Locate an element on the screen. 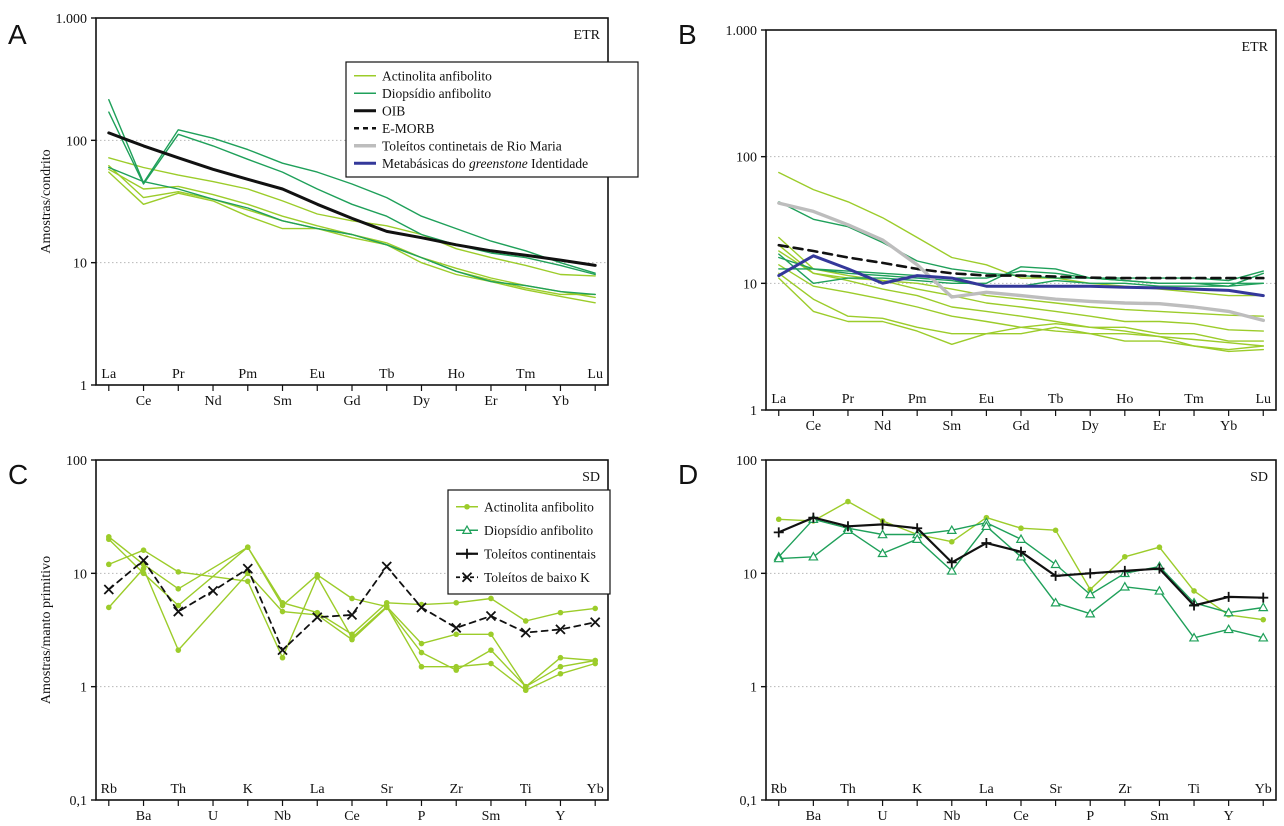  x-tick-label: Sr is located at coordinates (1055, 789).